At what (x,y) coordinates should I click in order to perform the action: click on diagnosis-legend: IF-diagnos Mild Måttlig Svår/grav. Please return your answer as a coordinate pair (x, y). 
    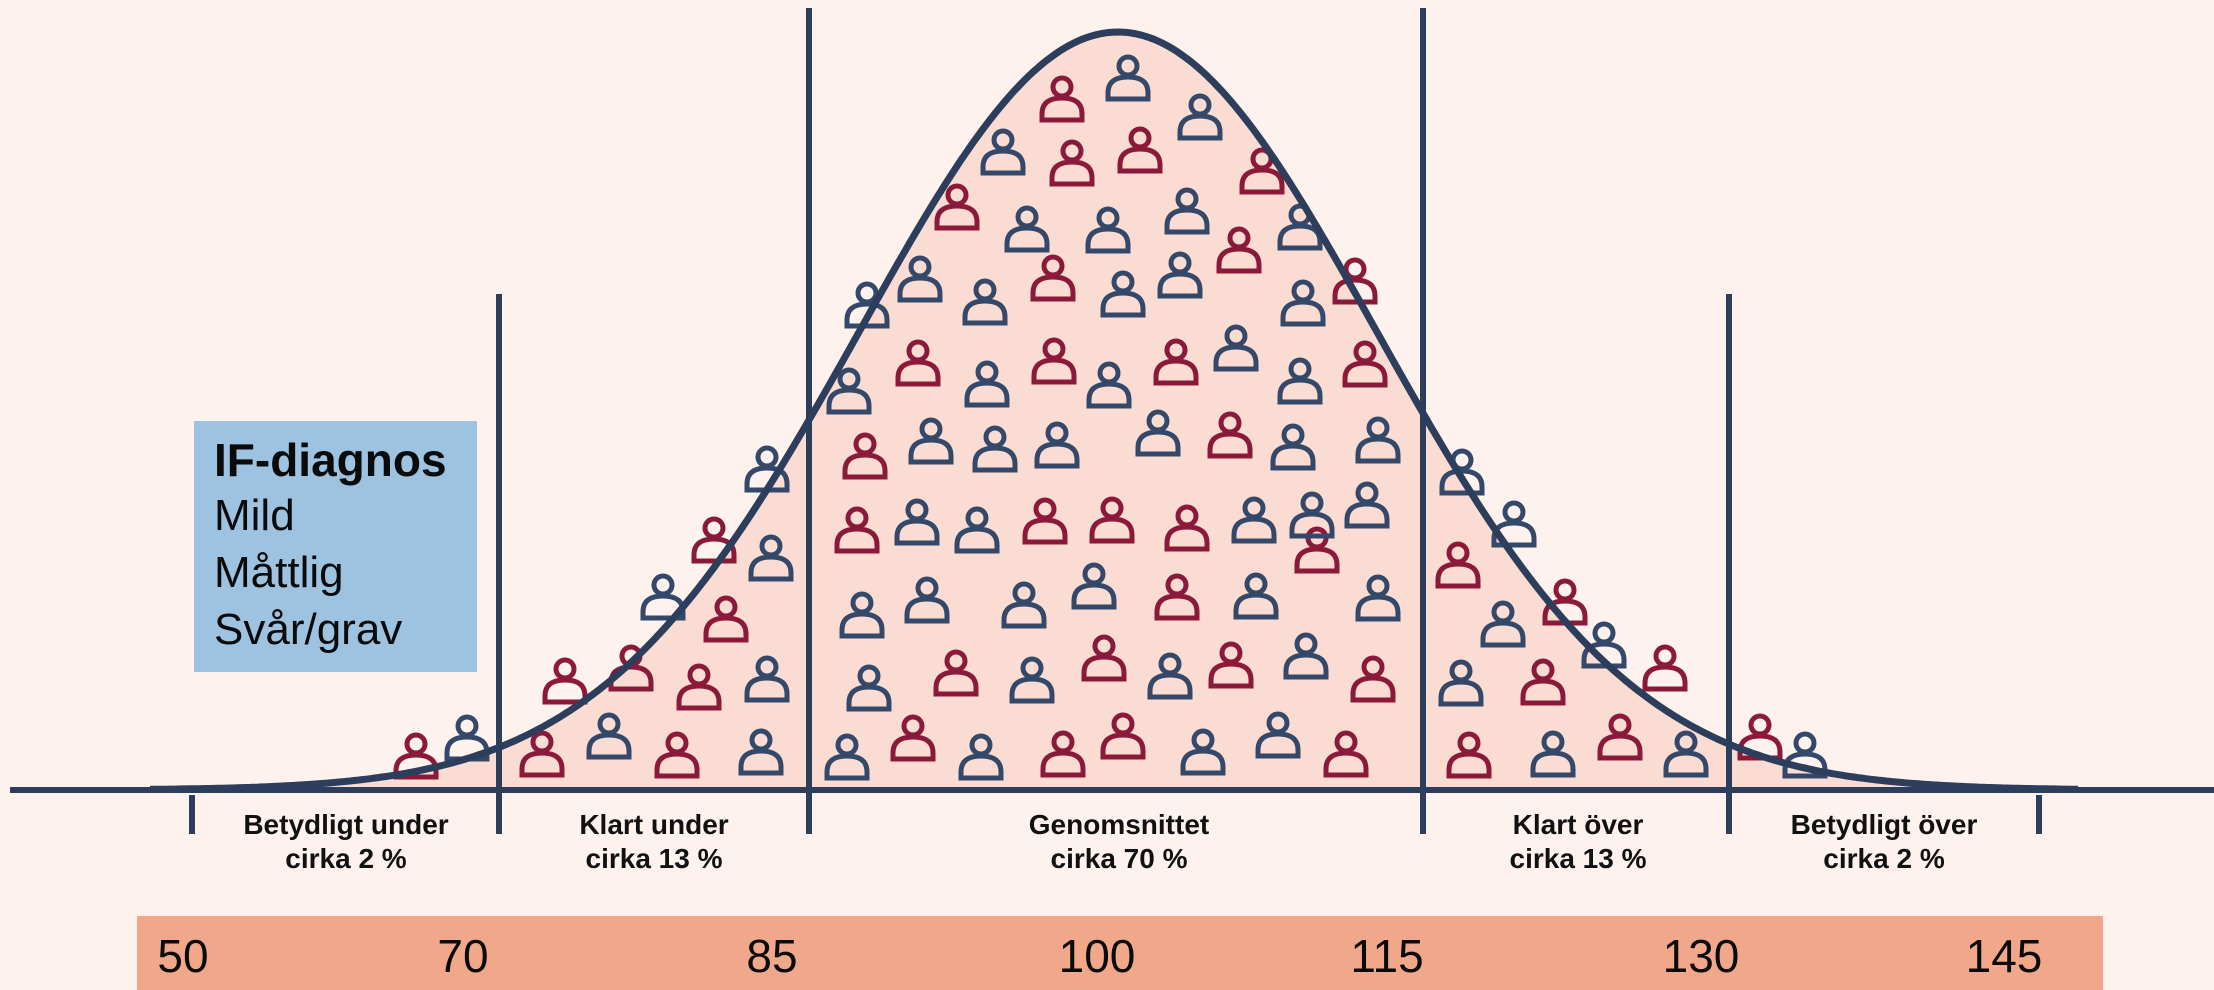
    Looking at the image, I should click on (335, 546).